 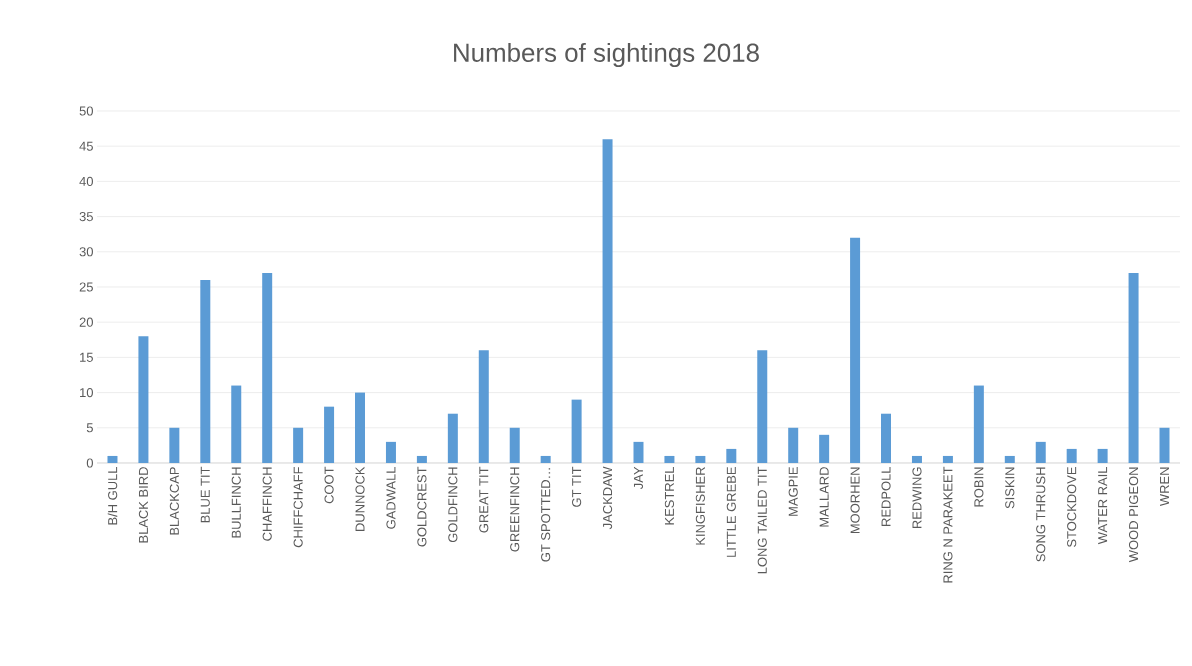 I want to click on x-tick-label: KINGFISHER, so click(x=700, y=506).